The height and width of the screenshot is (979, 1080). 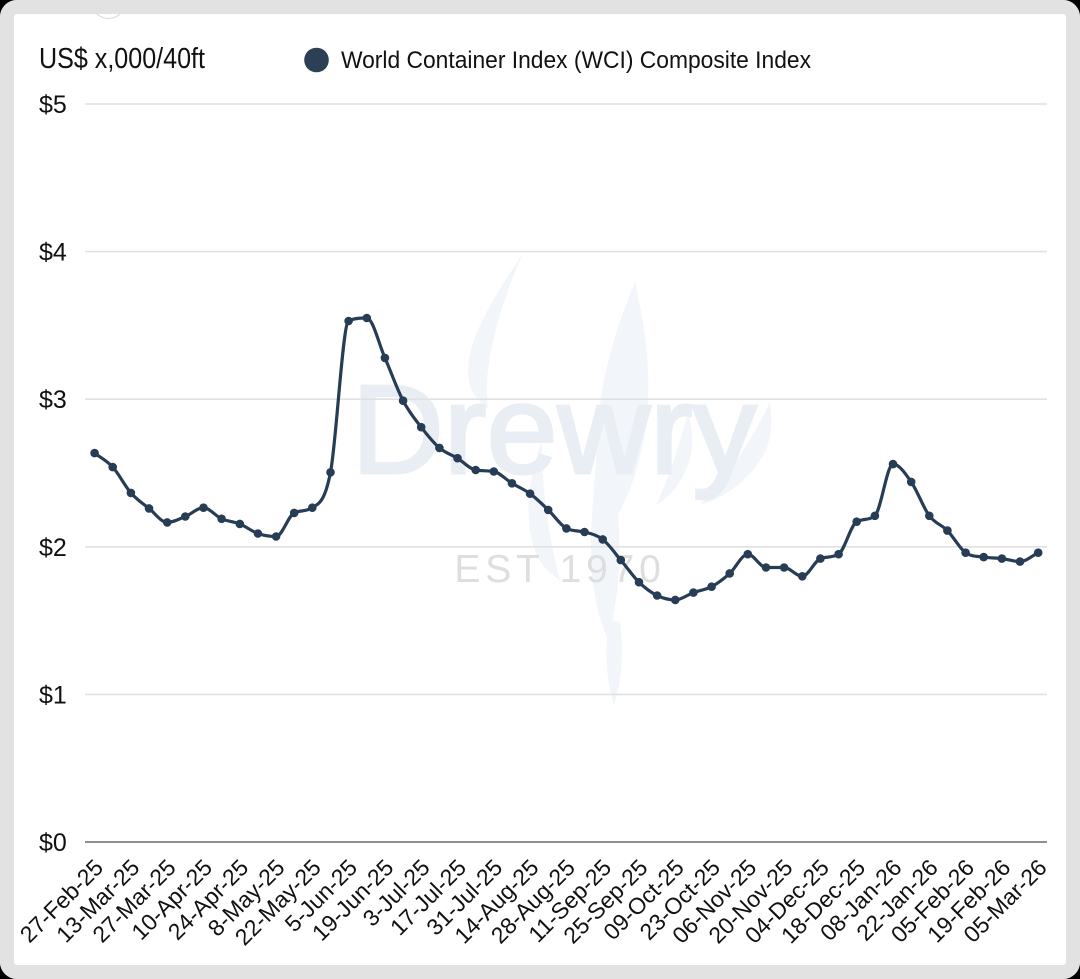 What do you see at coordinates (53, 695) in the screenshot?
I see `svg-text: $1` at bounding box center [53, 695].